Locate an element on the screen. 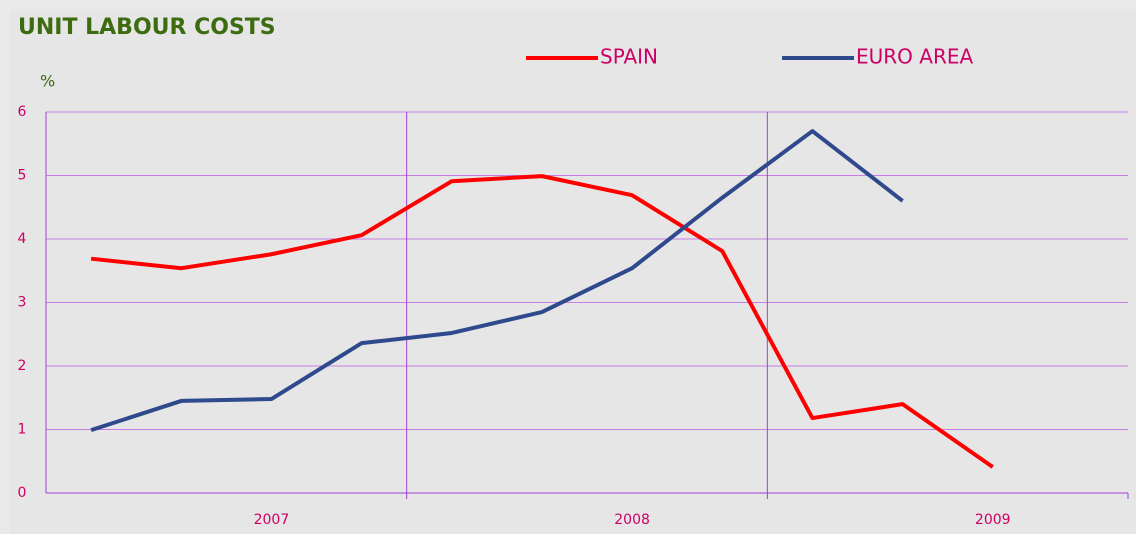 This screenshot has width=1136, height=534. x-tick-label: 2009 is located at coordinates (993, 520).